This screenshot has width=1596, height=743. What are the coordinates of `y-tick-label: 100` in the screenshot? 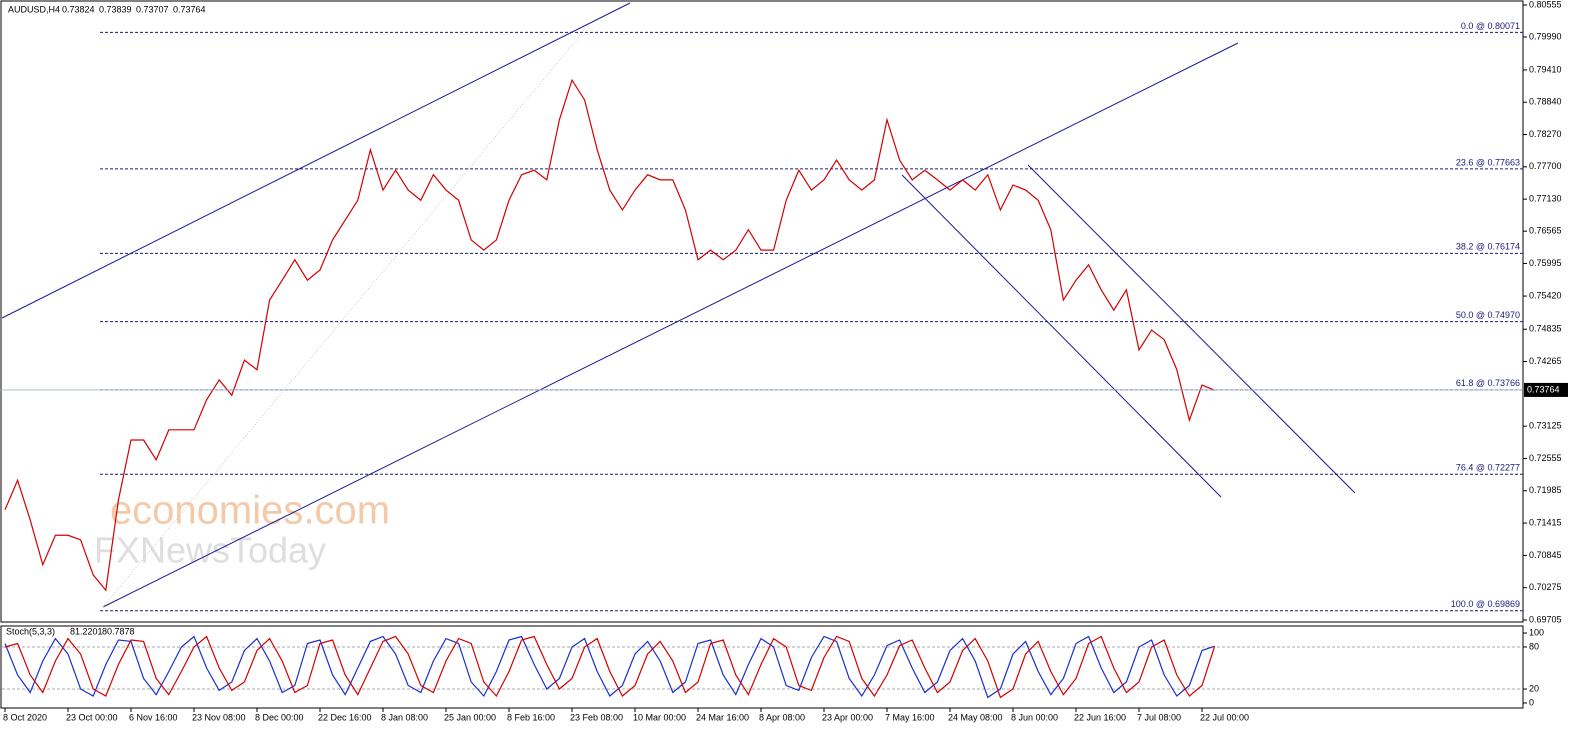 It's located at (1536, 632).